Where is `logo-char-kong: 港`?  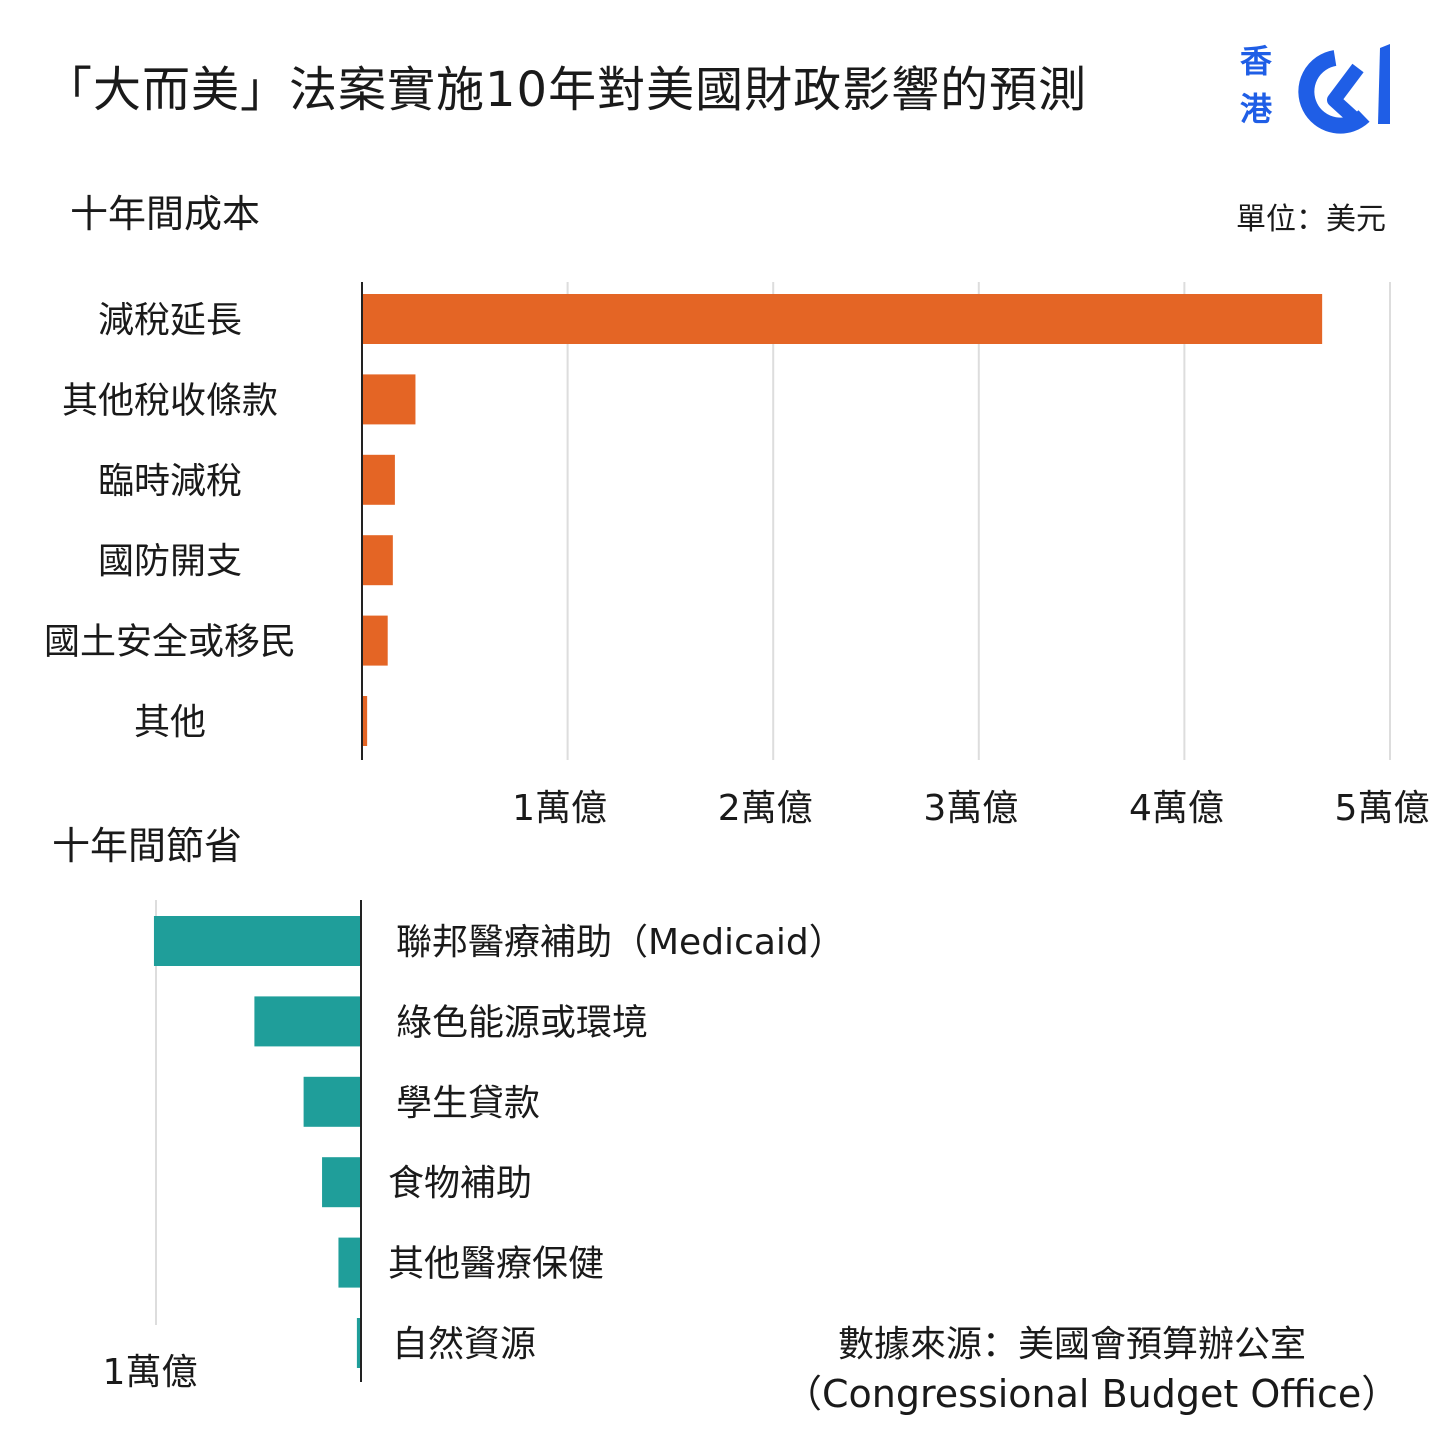 logo-char-kong: 港 is located at coordinates (1256, 109).